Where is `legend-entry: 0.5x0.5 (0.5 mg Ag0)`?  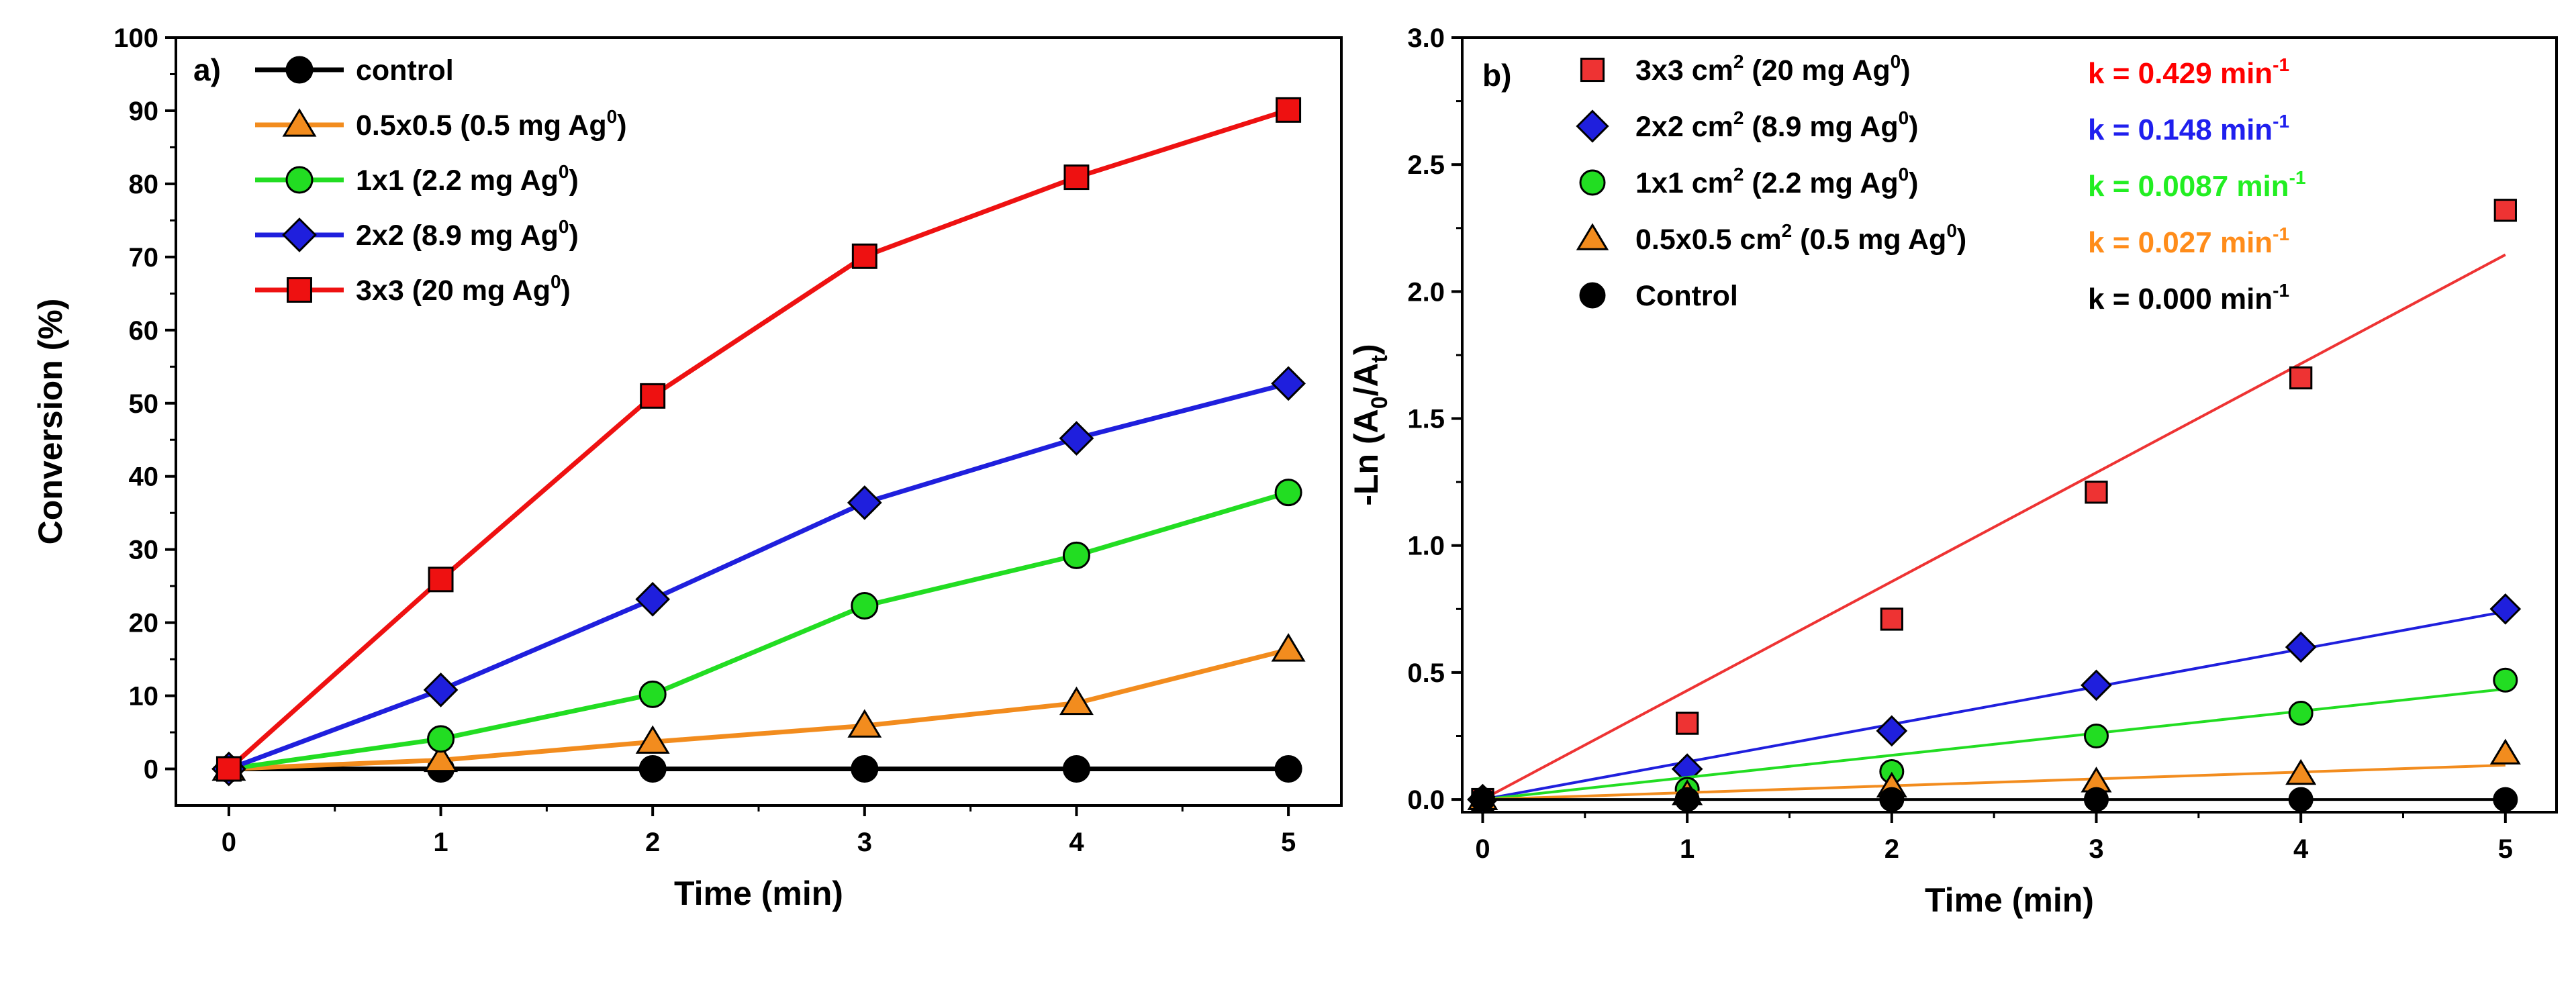 legend-entry: 0.5x0.5 (0.5 mg Ag0) is located at coordinates (441, 124).